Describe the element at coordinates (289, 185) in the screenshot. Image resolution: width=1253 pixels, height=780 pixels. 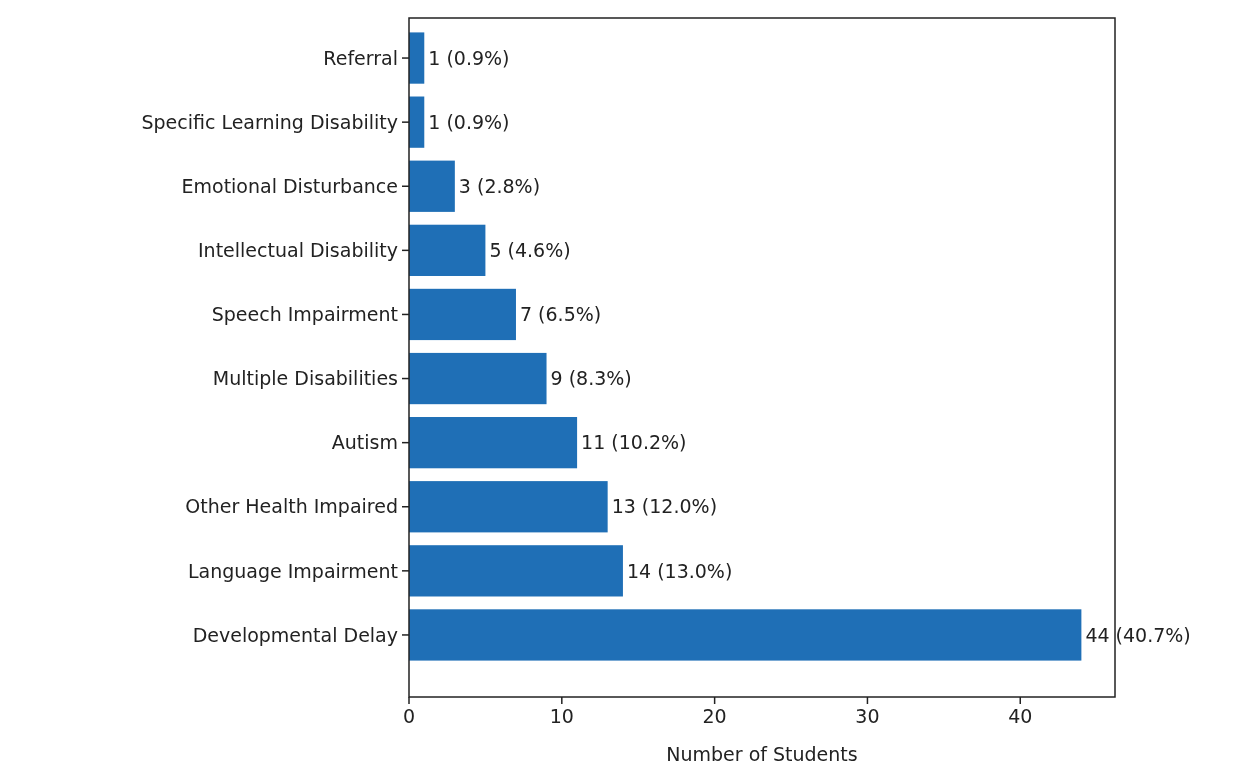
I see `y-tick-label: Emotional Disturbance` at that location.